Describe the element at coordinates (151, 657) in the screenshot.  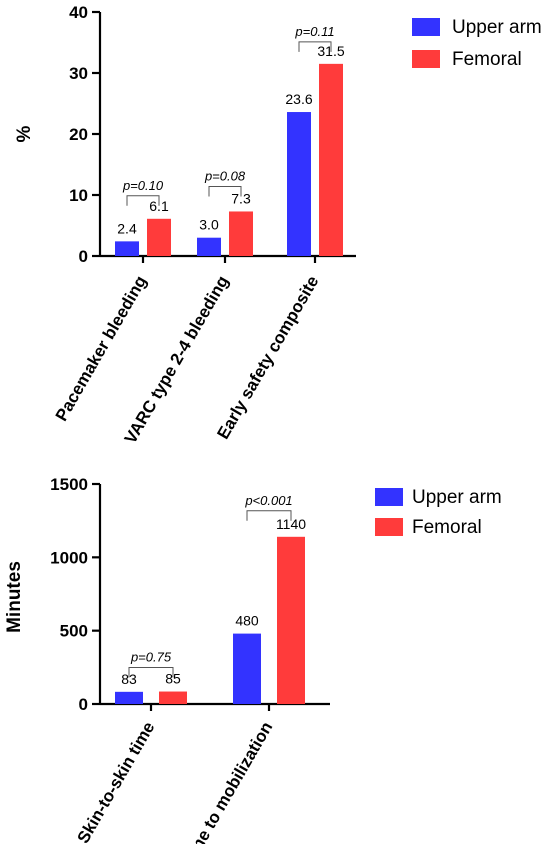
I see `chart2-p-value: p=0.75` at that location.